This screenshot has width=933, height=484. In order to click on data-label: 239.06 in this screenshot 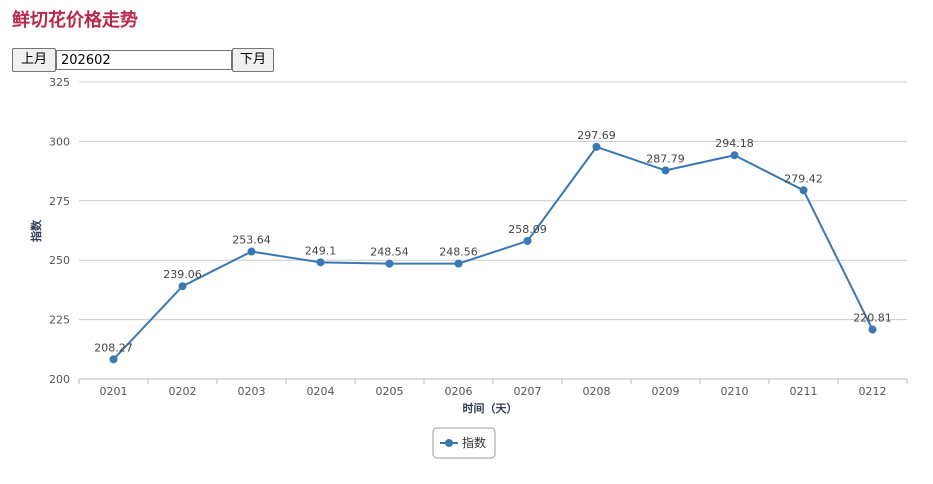, I will do `click(182, 274)`.